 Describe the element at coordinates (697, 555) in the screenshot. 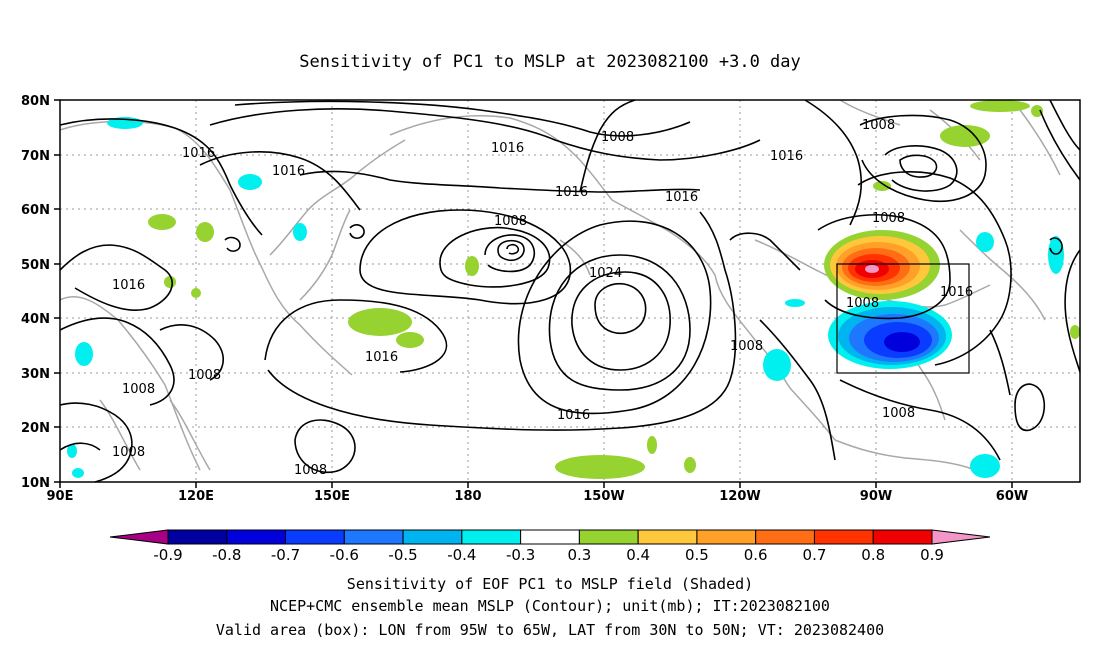

I see `colorbar-tick-label: 0.5` at that location.